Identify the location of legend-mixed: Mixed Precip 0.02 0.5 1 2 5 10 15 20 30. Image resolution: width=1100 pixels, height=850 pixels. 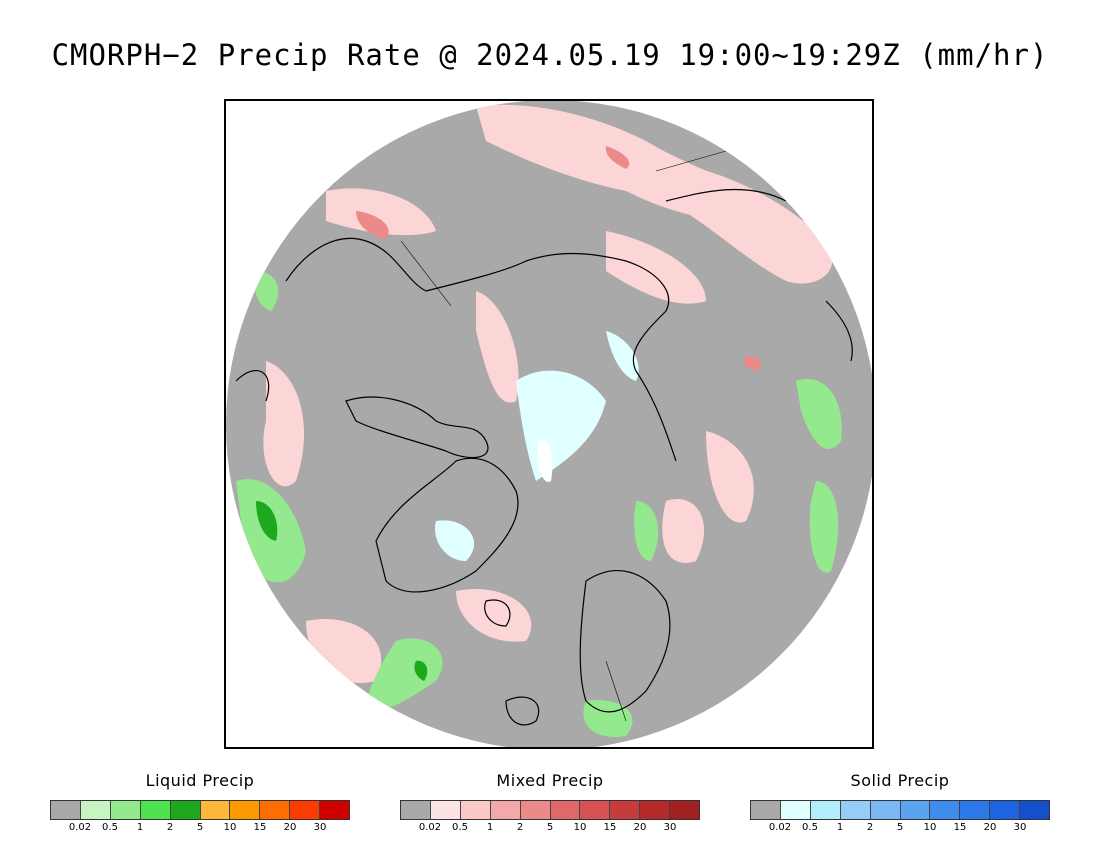
(550, 804).